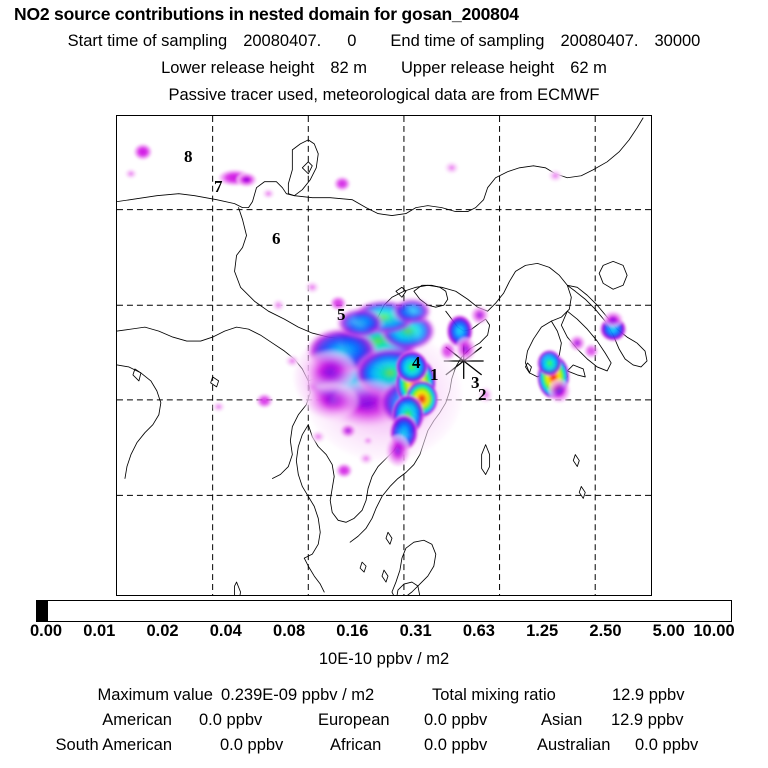  I want to click on start-time-value: 0, so click(352, 41).